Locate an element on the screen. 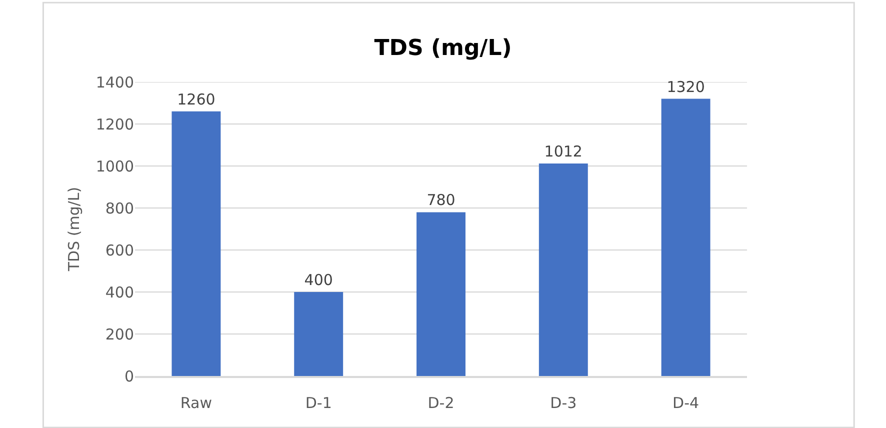 The width and height of the screenshot is (886, 428). y-axis-title: TDS (mg/L) is located at coordinates (74, 229).